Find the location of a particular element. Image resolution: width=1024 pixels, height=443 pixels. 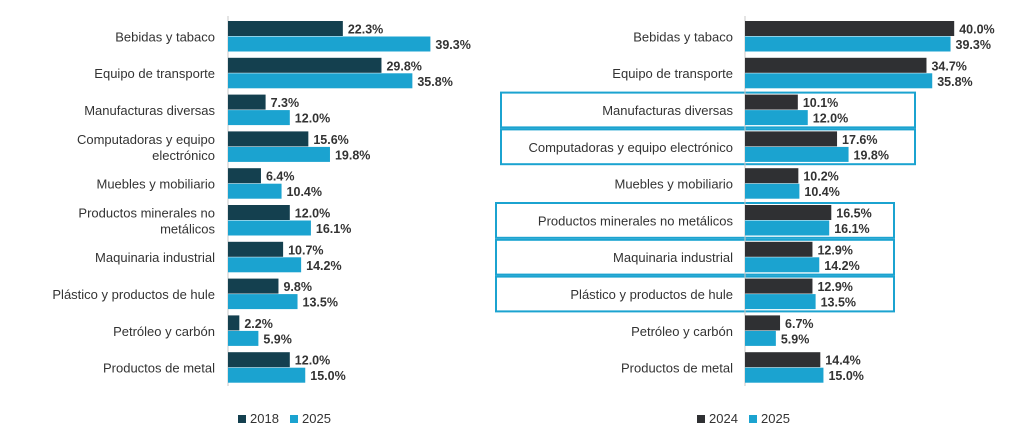

value-label-2025-plastico-y-productos-de-hule: 13.5% is located at coordinates (320, 303).